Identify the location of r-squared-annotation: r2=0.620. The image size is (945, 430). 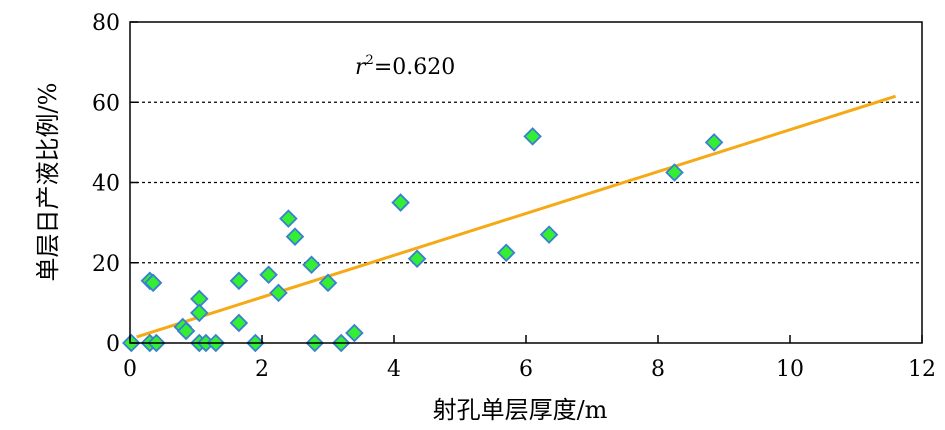
(405, 66).